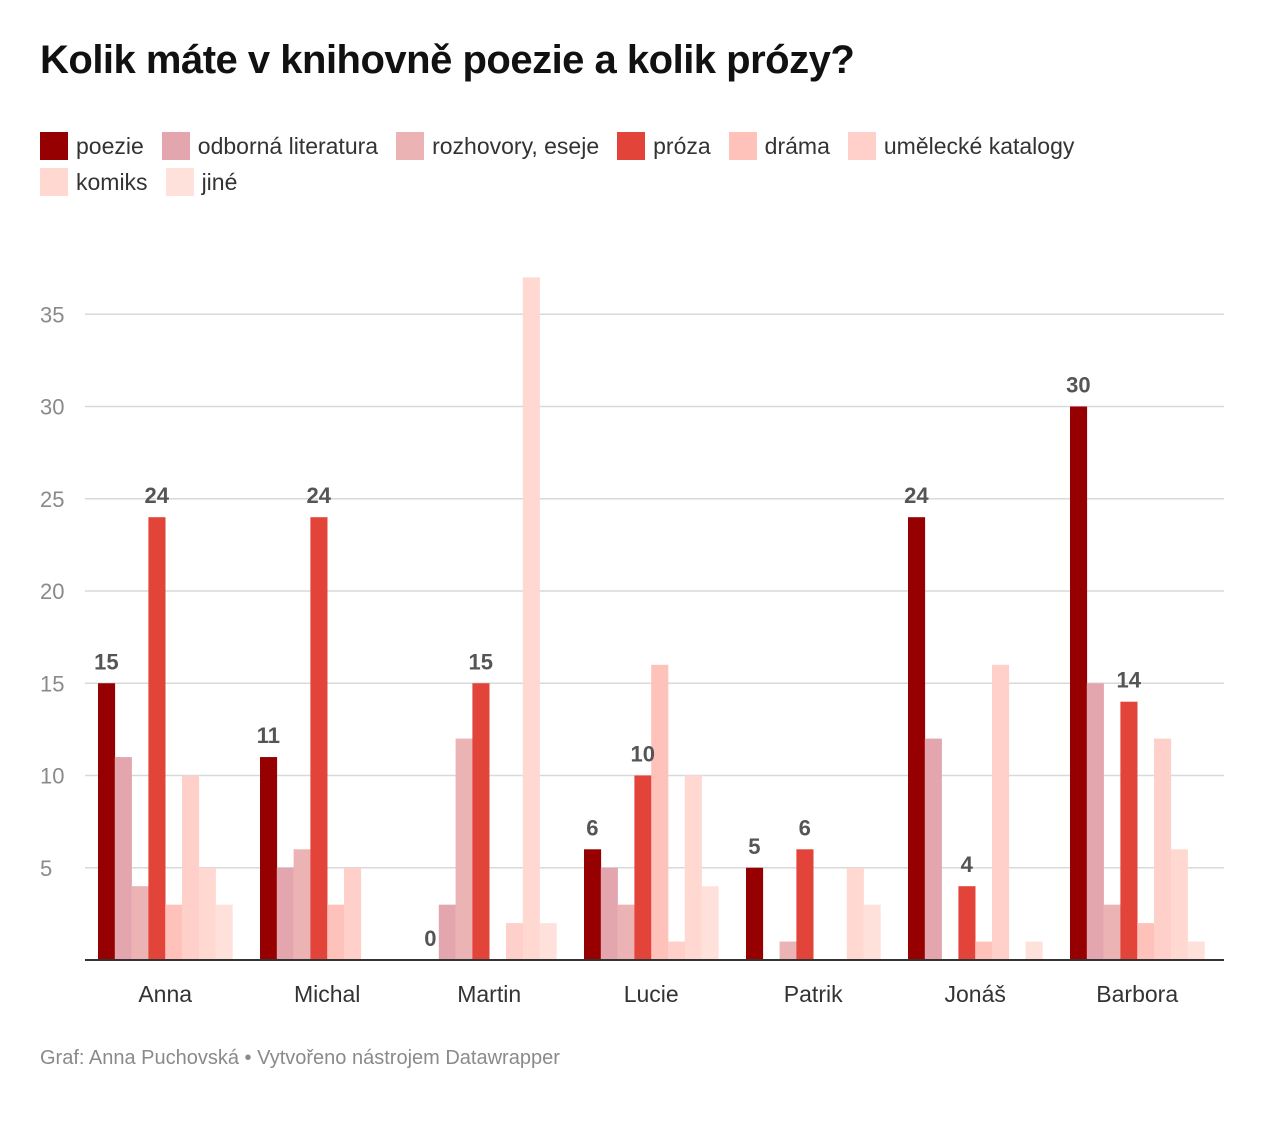 Image resolution: width=1264 pixels, height=1130 pixels. Describe the element at coordinates (464, 849) in the screenshot. I see `bar-martin-rozhovory-eseje` at that location.